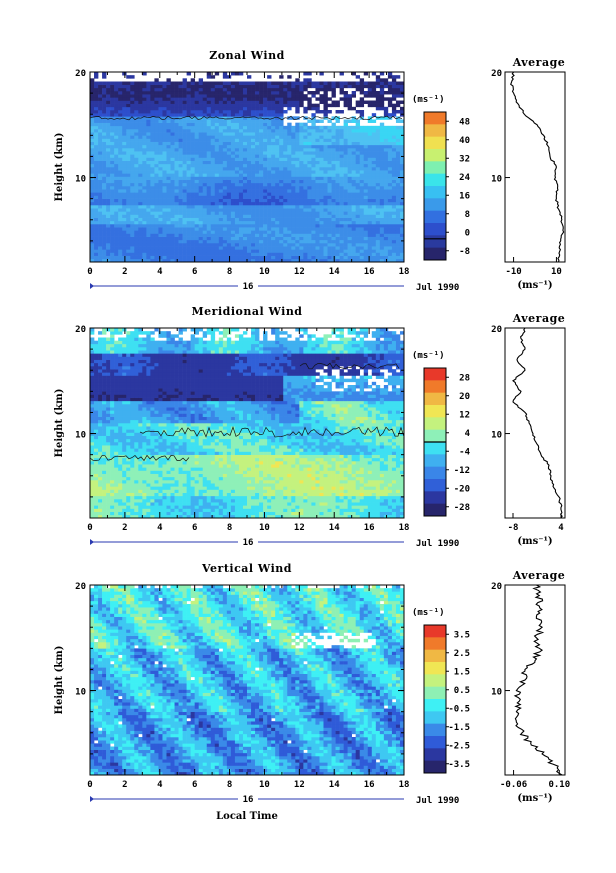  Describe the element at coordinates (496, 74) in the screenshot. I see `average-y-tick-label: 20` at that location.